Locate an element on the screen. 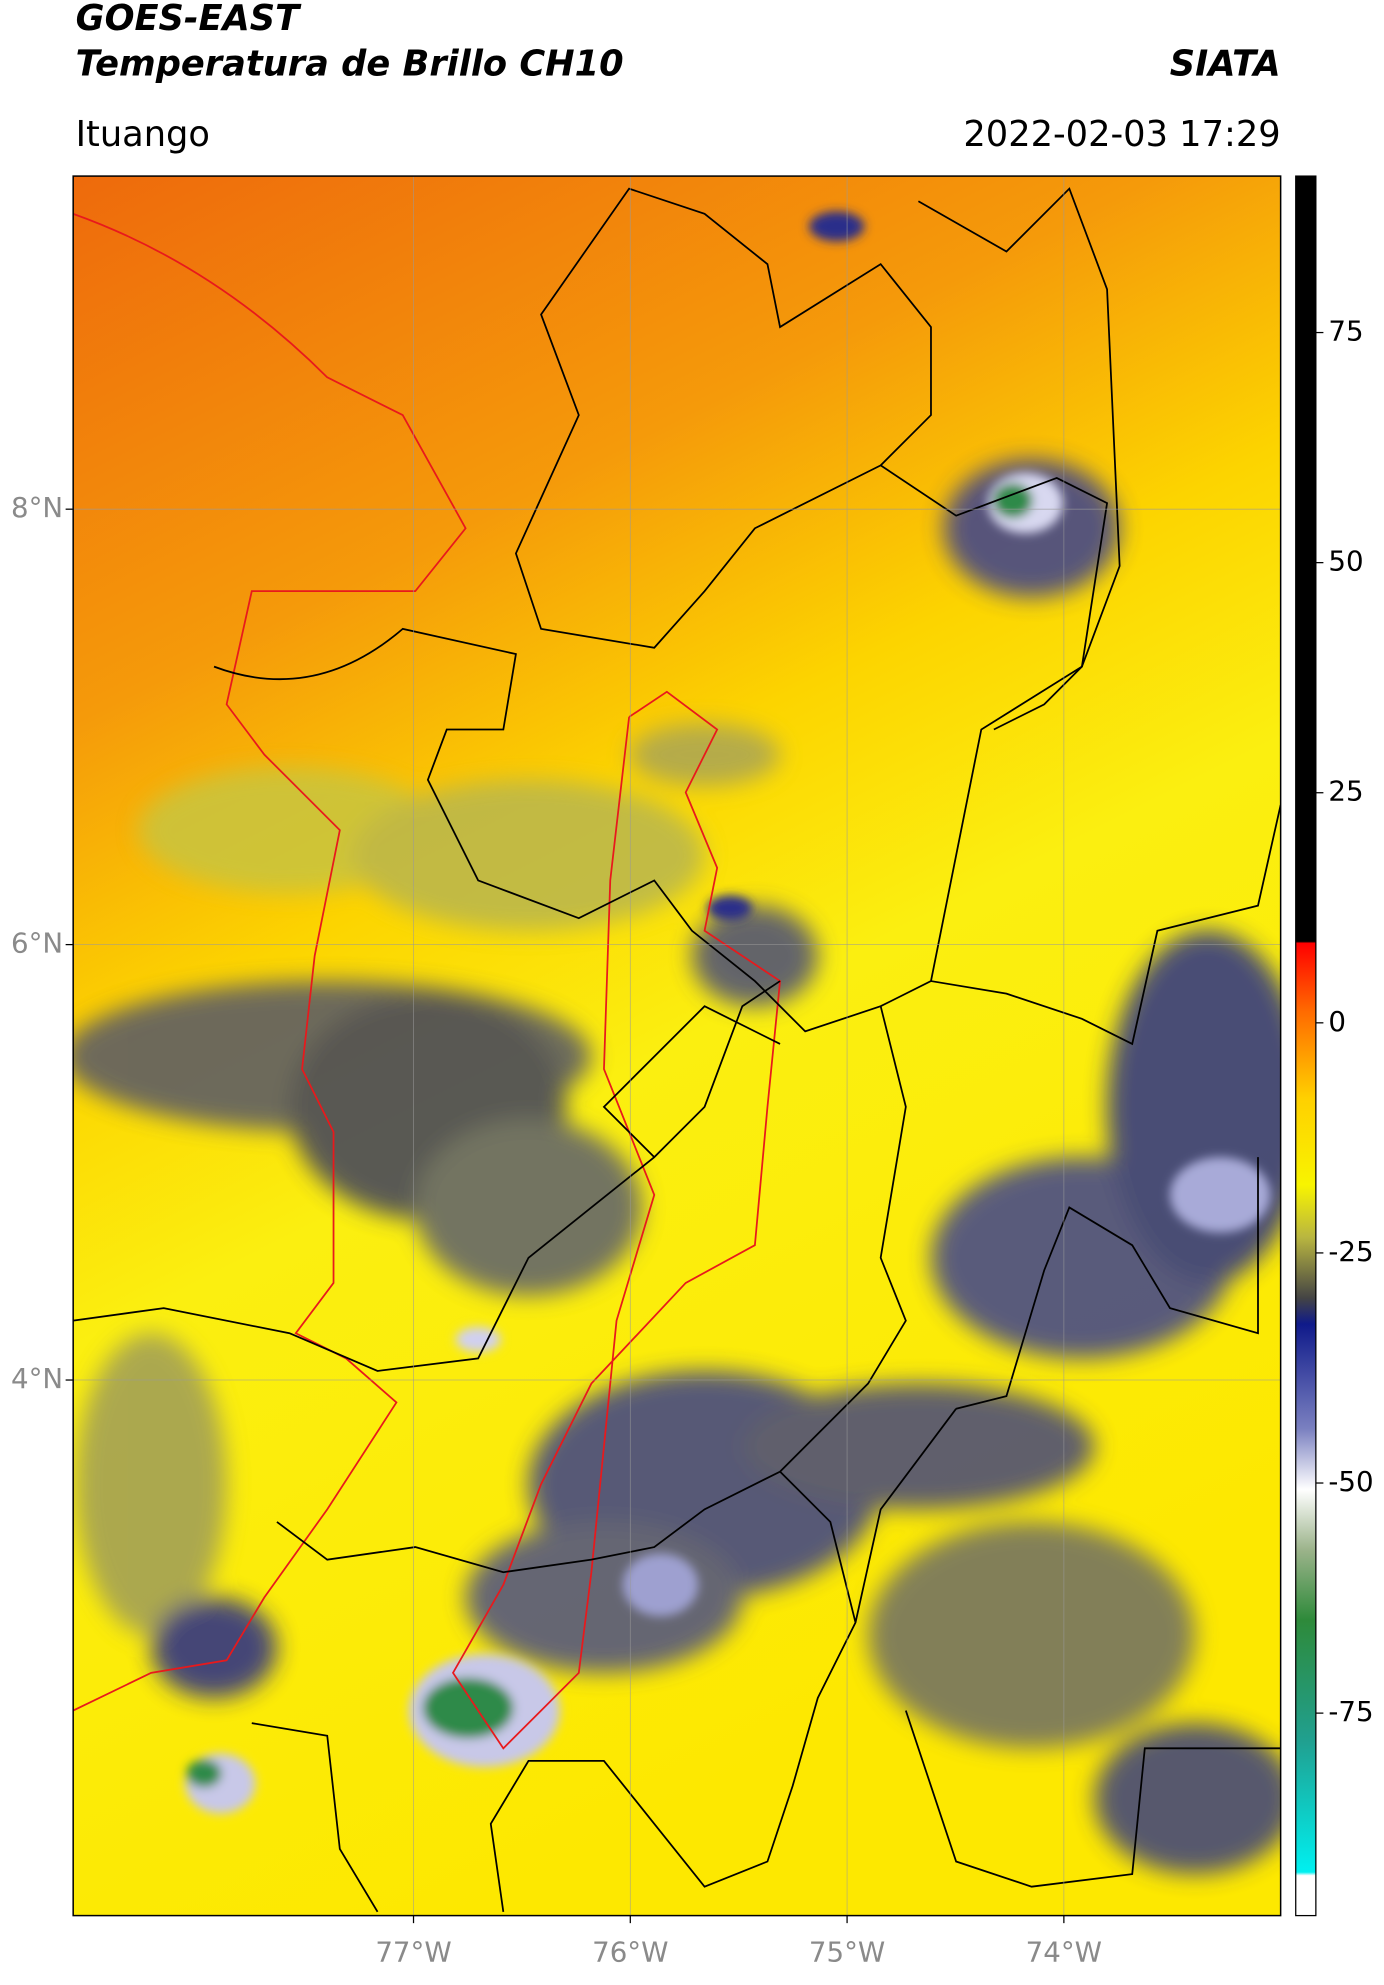  y-tick-label: 6°N is located at coordinates (37, 943).